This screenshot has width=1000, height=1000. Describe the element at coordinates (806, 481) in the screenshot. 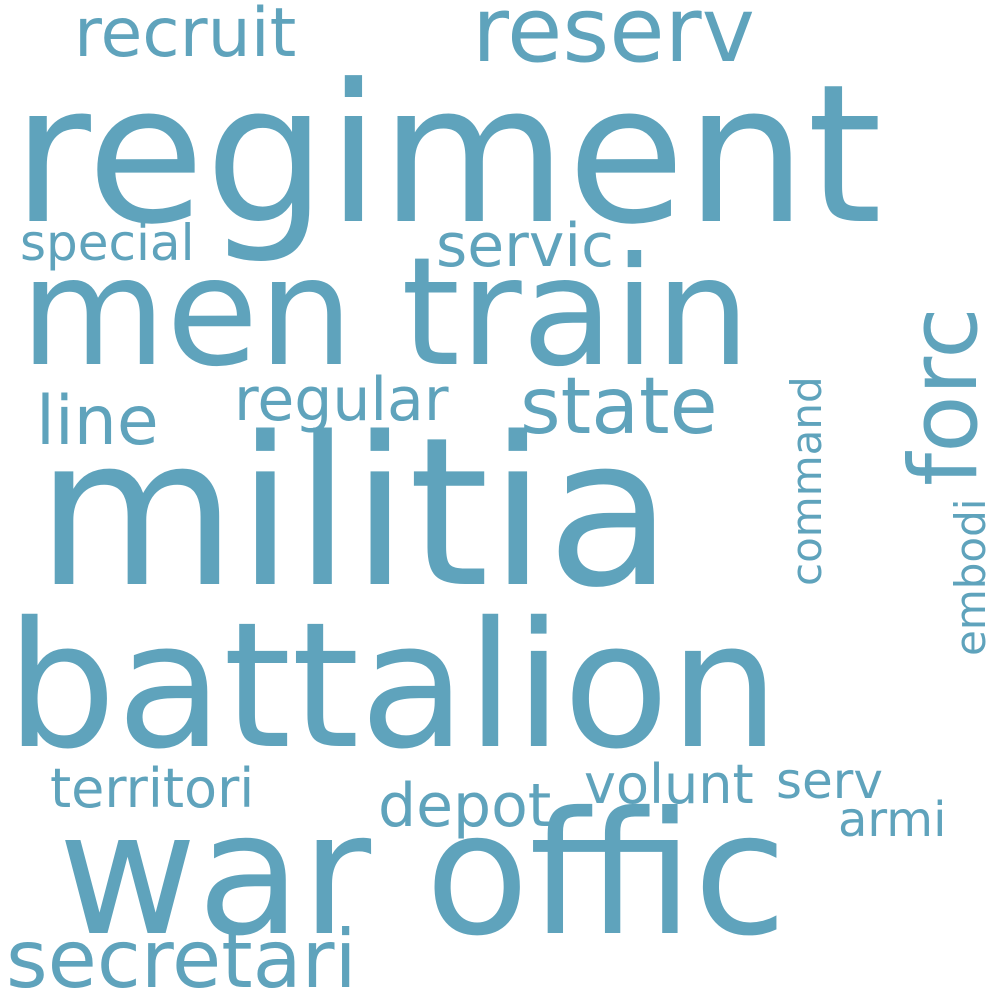

I see `word-command: command` at that location.